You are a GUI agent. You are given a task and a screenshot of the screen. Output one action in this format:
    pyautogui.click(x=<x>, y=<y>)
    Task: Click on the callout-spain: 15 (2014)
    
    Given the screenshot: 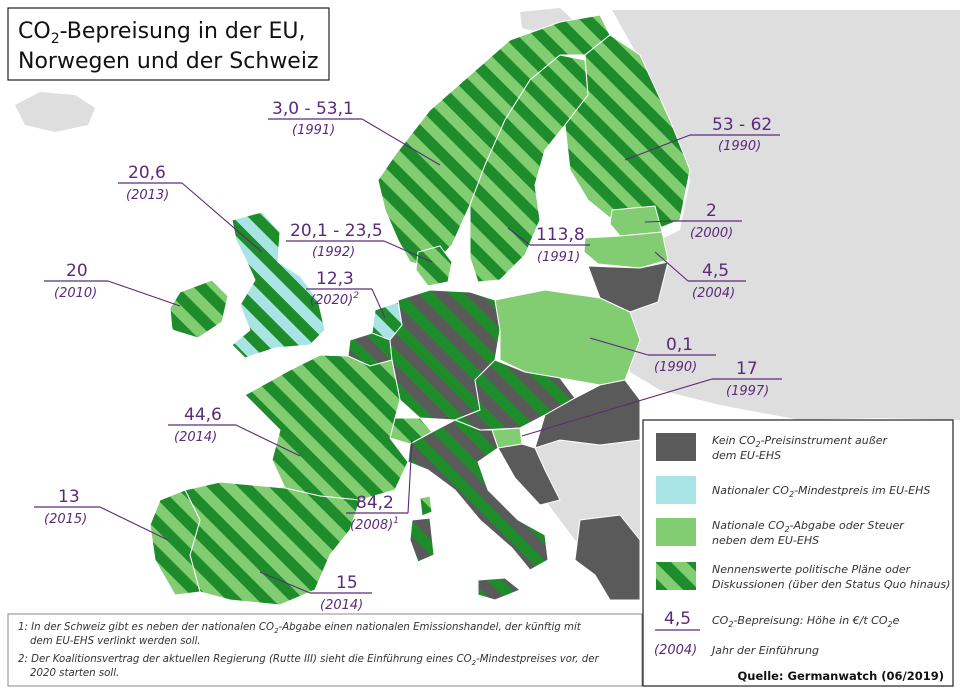 What is the action you would take?
    pyautogui.click(x=315, y=592)
    